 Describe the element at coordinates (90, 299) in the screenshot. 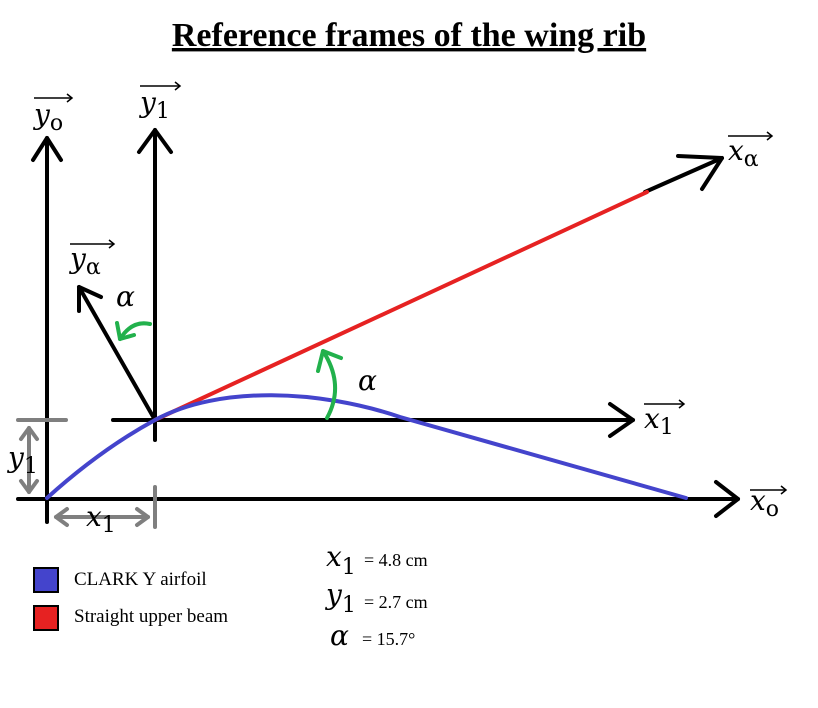

I see `yalpha-axis-arrowhead` at that location.